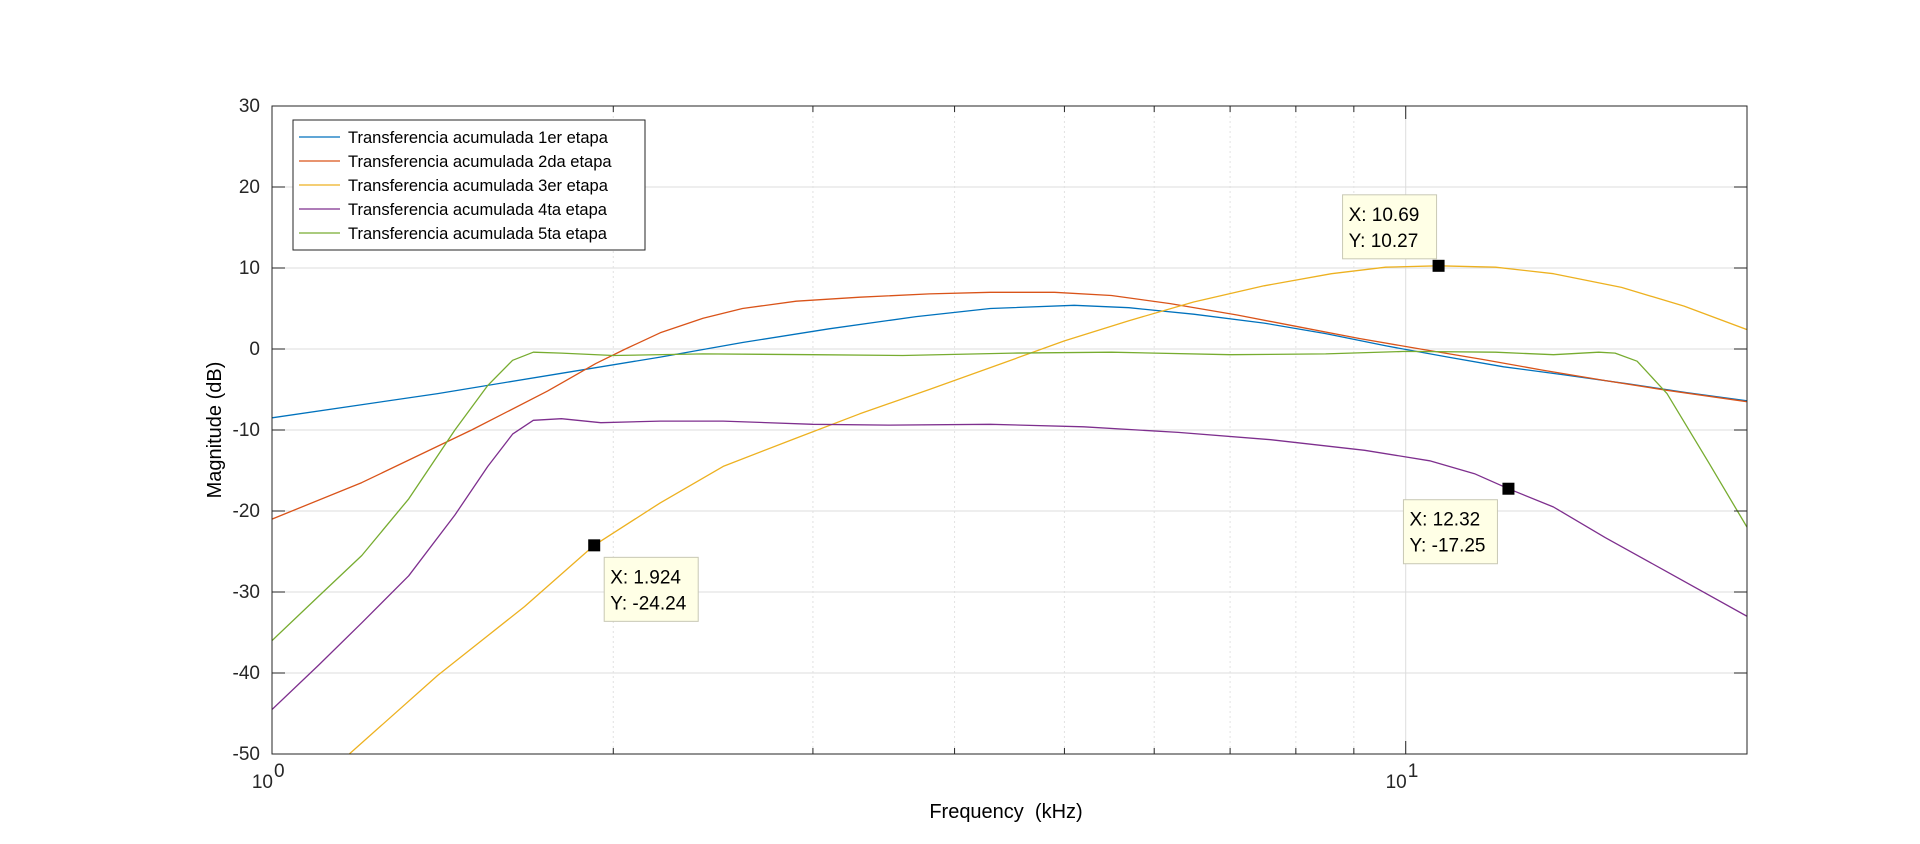  What do you see at coordinates (249, 187) in the screenshot?
I see `y-tick-label: 20` at bounding box center [249, 187].